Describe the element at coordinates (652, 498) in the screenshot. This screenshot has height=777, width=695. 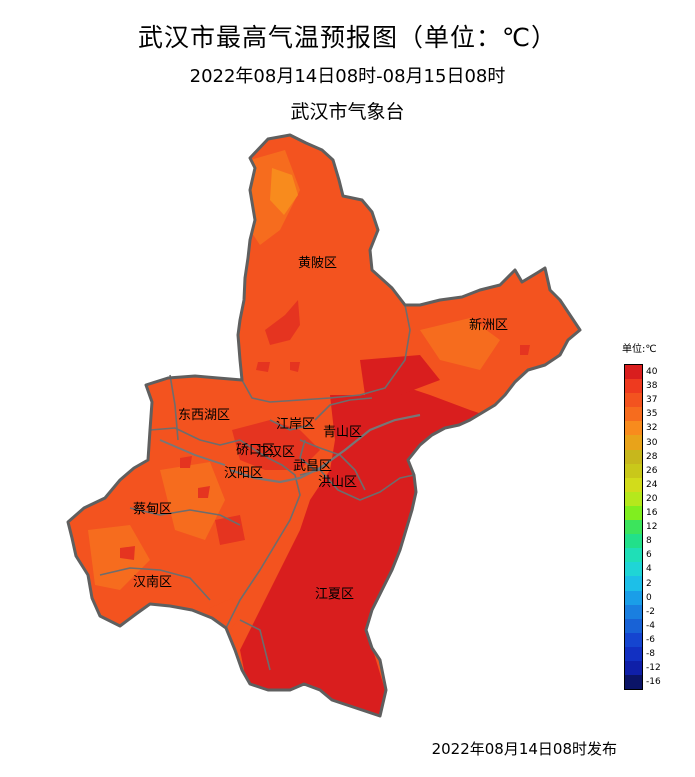
I see `legend-tick-label: 20` at that location.